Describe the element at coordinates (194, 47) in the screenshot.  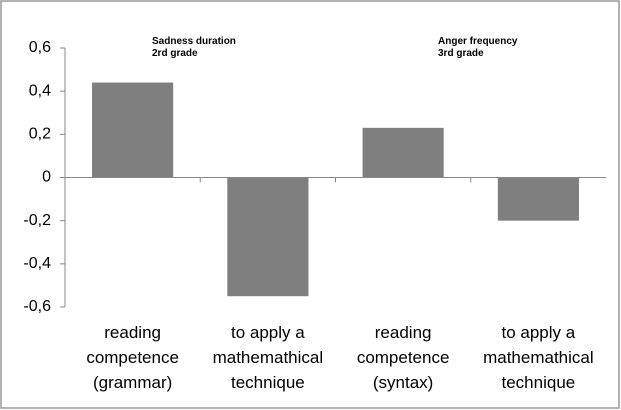
I see `annotation: Sadness duration 2rd grade` at that location.